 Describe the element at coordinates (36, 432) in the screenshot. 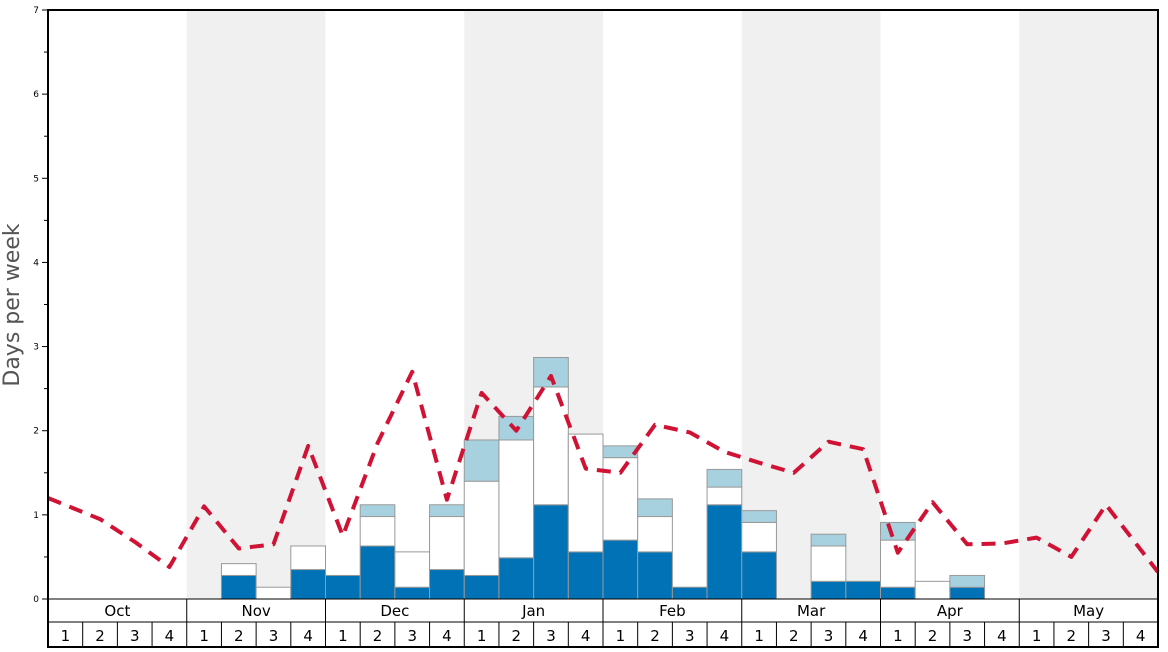

I see `y-tick-label: 2` at that location.